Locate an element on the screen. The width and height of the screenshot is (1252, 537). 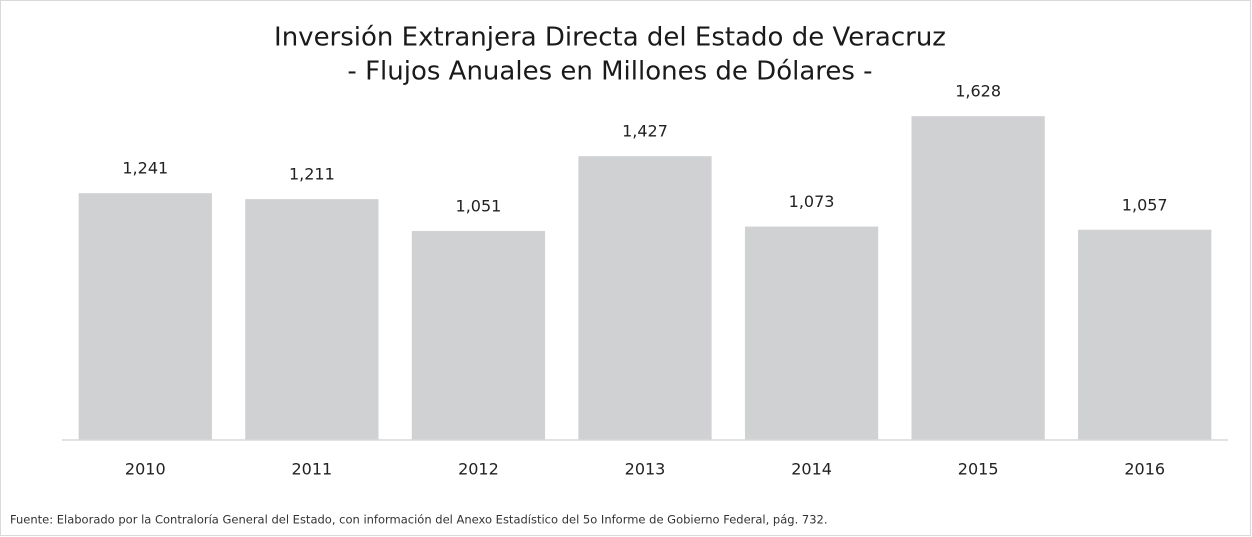
x-tick-label: 2011 is located at coordinates (311, 469).